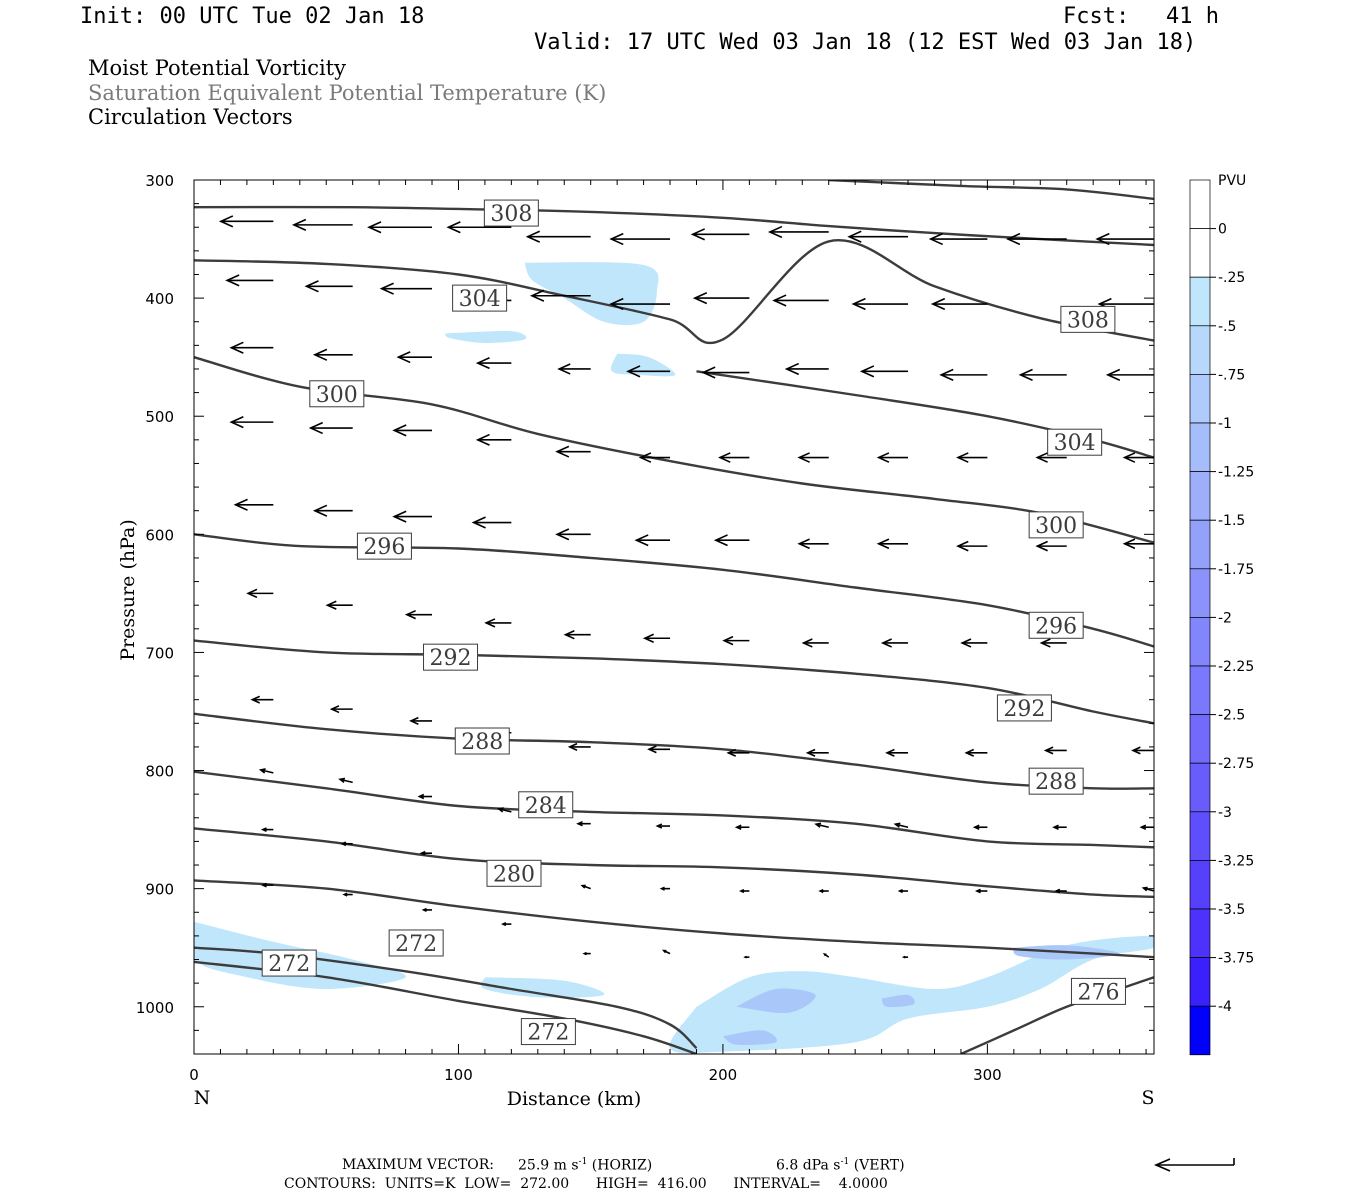 The width and height of the screenshot is (1350, 1200). Describe the element at coordinates (1236, 861) in the screenshot. I see `colorbar-label: -3.25` at that location.